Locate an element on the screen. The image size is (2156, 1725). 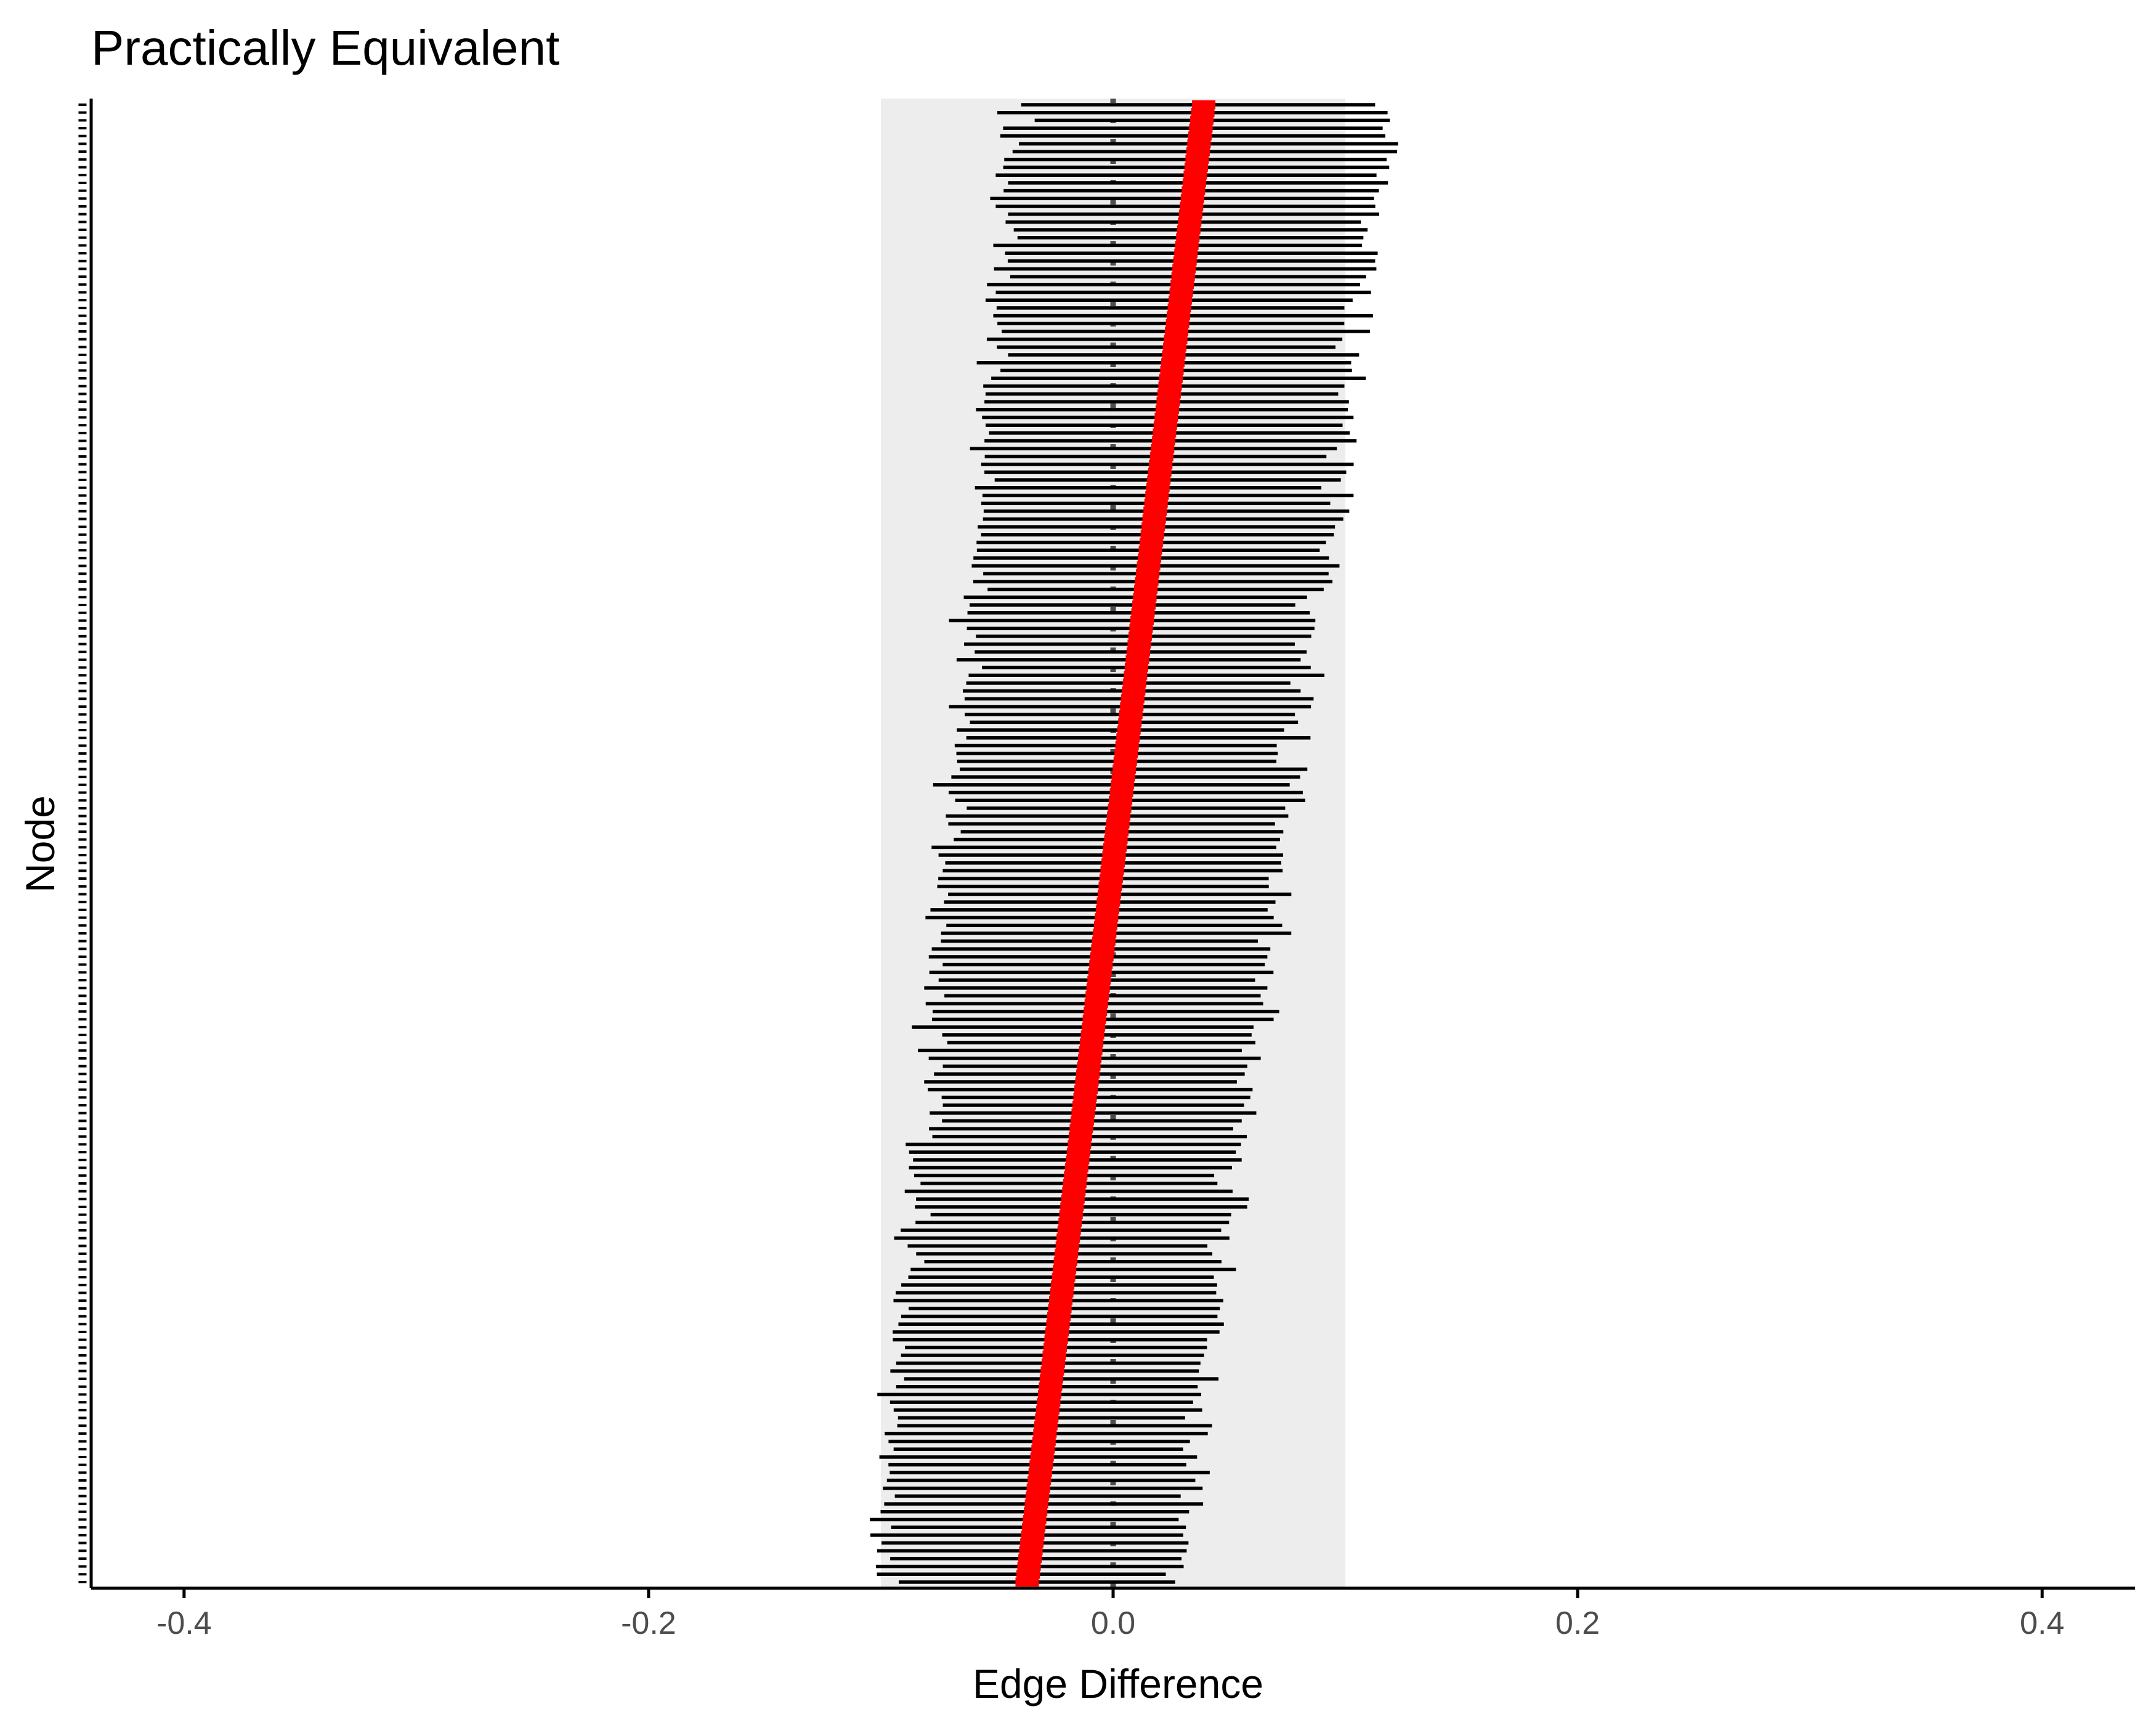
y-axis-title: Node is located at coordinates (40, 844).